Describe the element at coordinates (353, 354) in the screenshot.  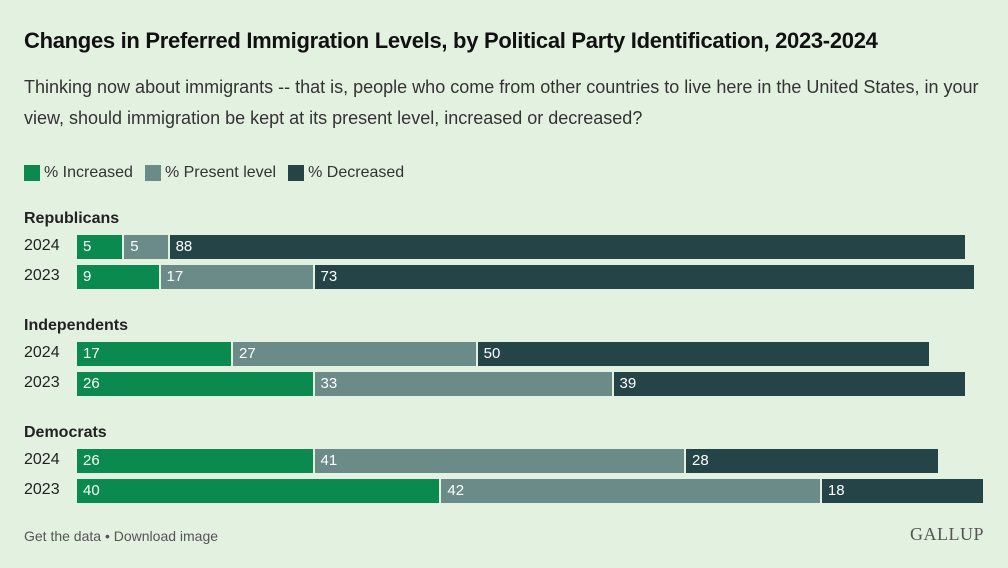
I see `bar-segment-present: 27` at that location.